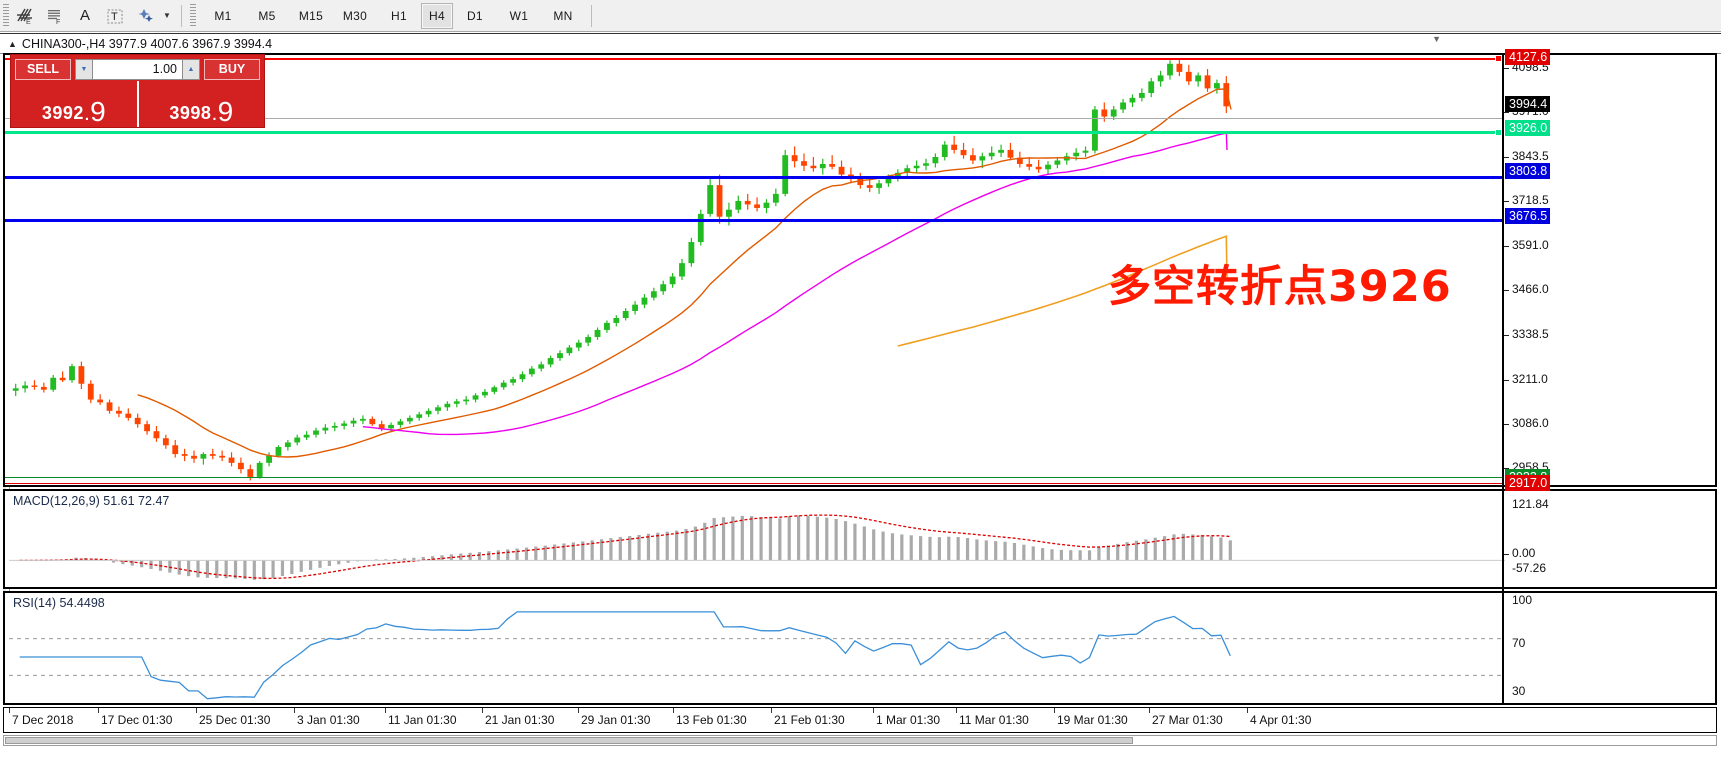  I want to click on scrollbar-thumb, so click(569, 740).